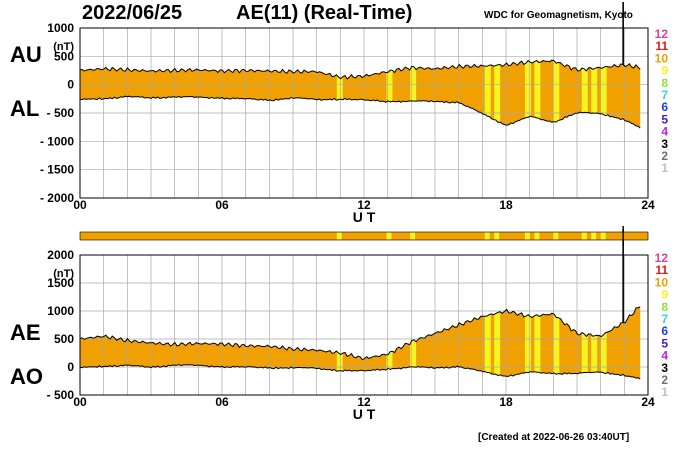  Describe the element at coordinates (360, 69) in the screenshot. I see `series-line-au` at that location.